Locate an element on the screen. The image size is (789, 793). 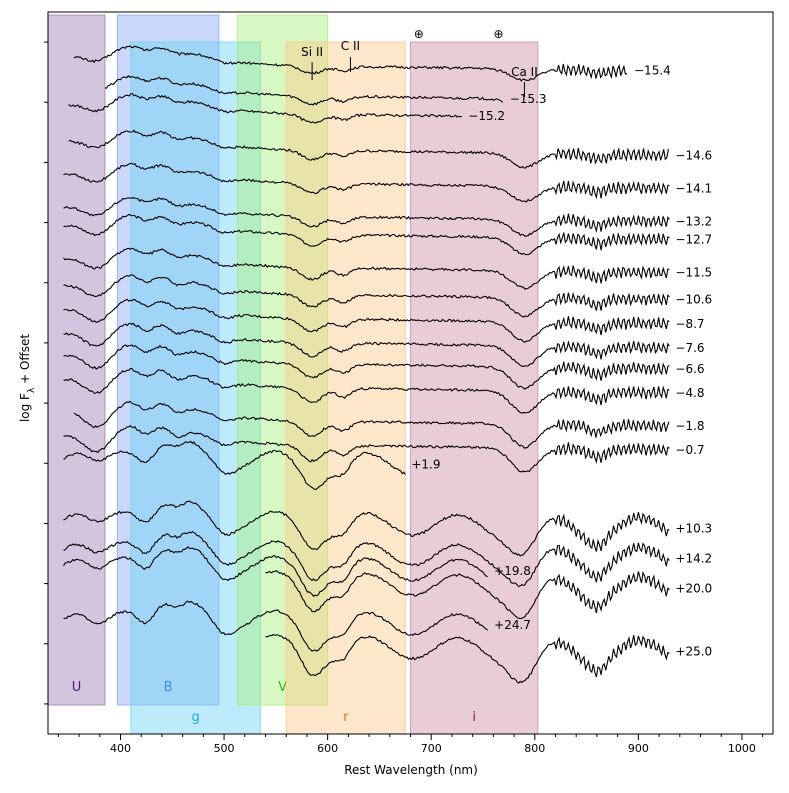
x-tick-label: 700 is located at coordinates (431, 748).